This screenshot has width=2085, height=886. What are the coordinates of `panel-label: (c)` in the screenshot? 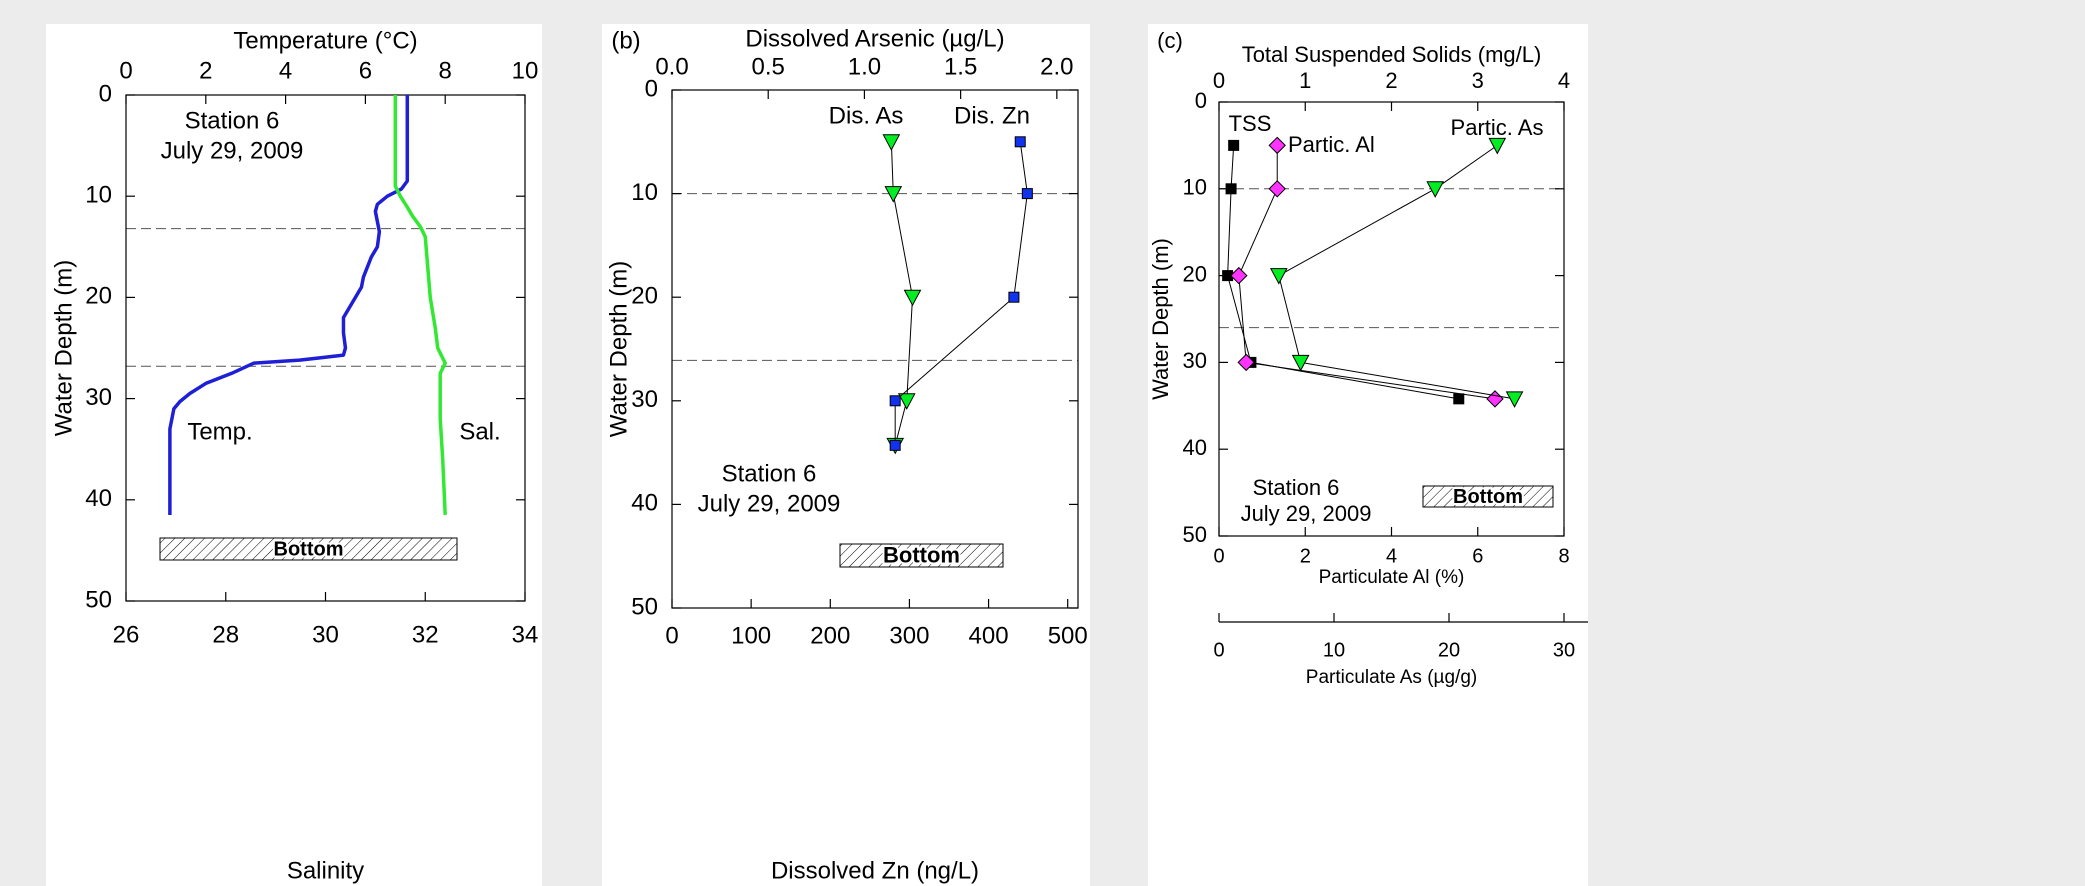 It's located at (1170, 40).